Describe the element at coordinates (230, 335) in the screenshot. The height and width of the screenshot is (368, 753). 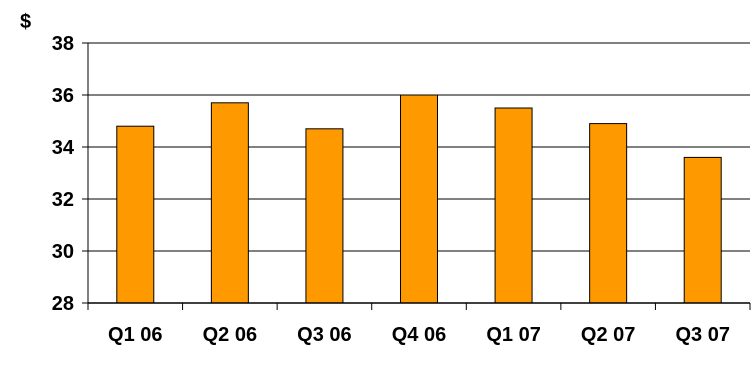
I see `x-tick-label: Q2 06` at that location.